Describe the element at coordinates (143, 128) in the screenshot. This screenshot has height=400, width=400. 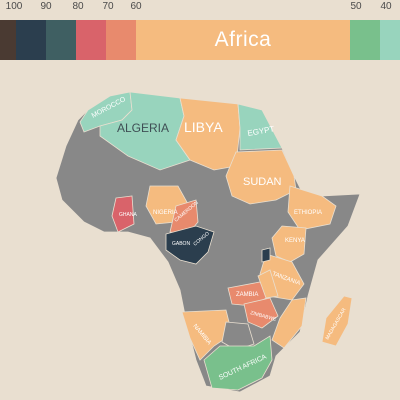
I see `label-algeria: ALGERIA` at that location.